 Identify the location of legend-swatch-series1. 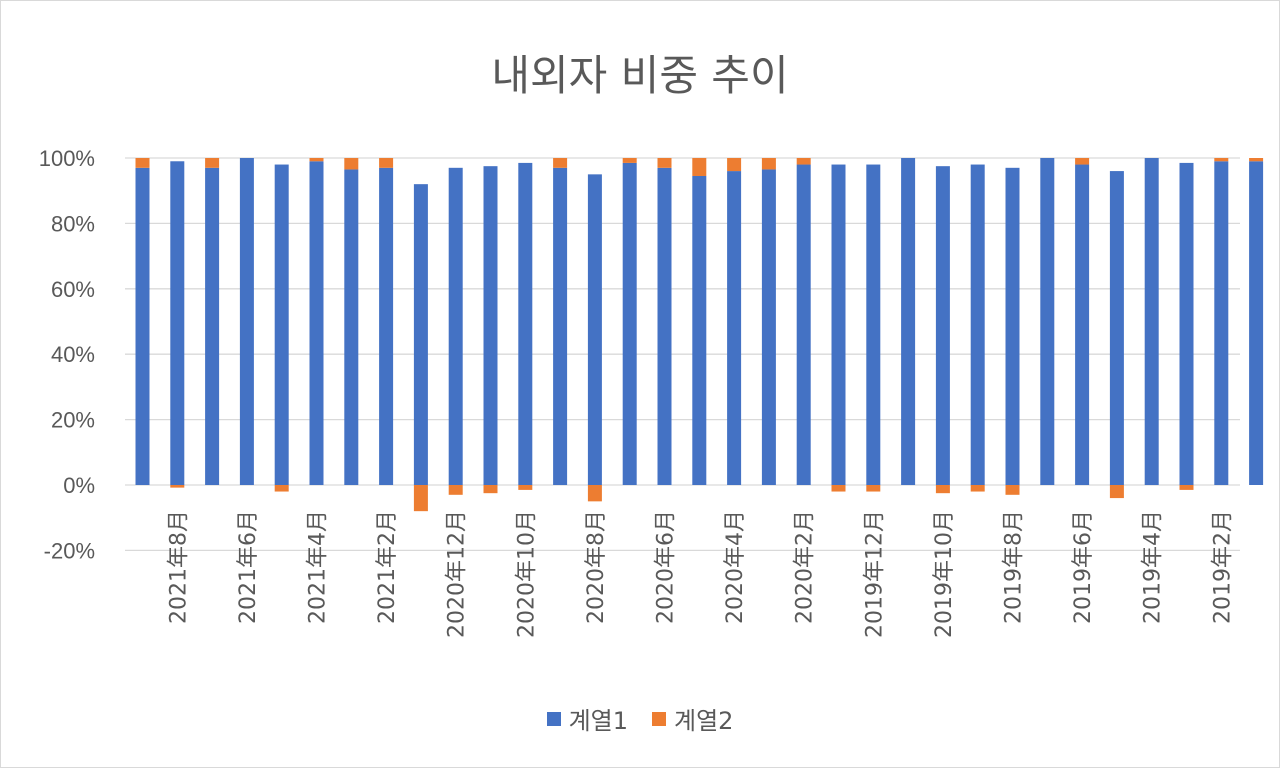
(553, 718).